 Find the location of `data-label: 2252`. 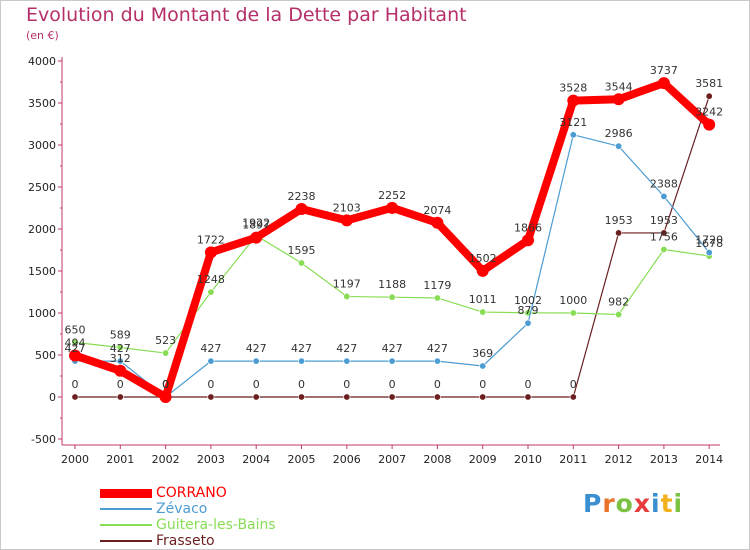

data-label: 2252 is located at coordinates (392, 195).